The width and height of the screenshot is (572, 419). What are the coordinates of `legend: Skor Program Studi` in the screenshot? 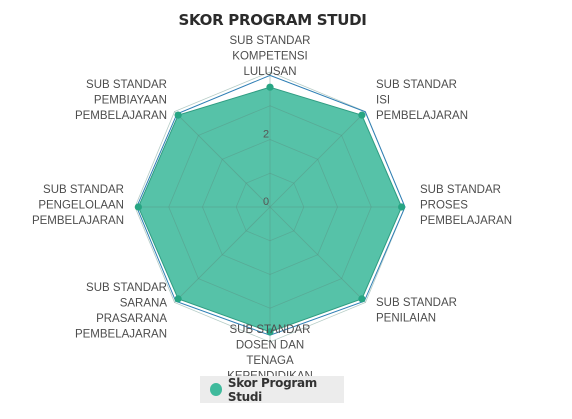 It's located at (272, 389).